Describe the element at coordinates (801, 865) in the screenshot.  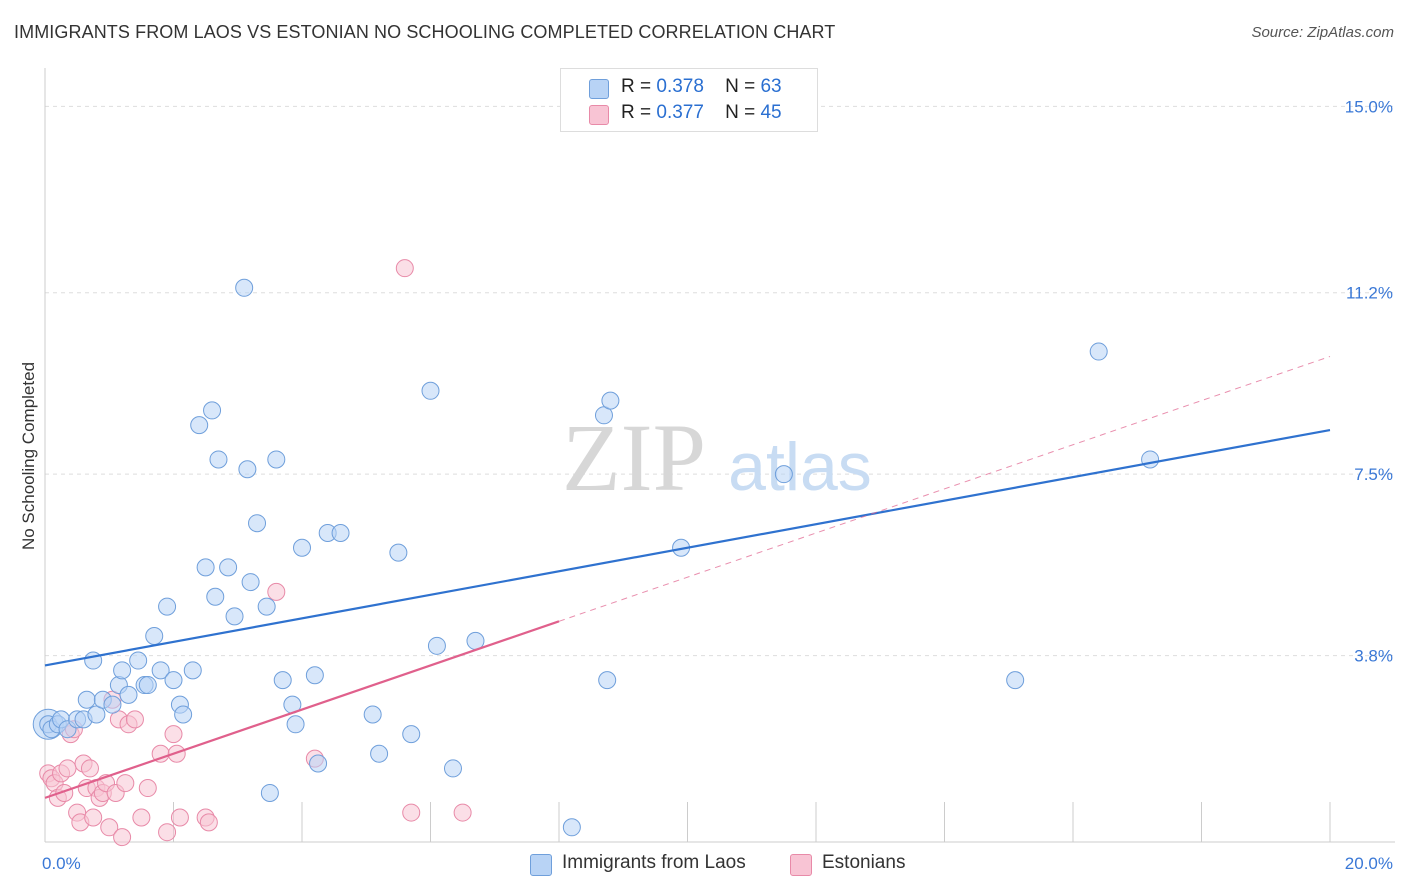
I see `bottom-swatch-estonians` at that location.